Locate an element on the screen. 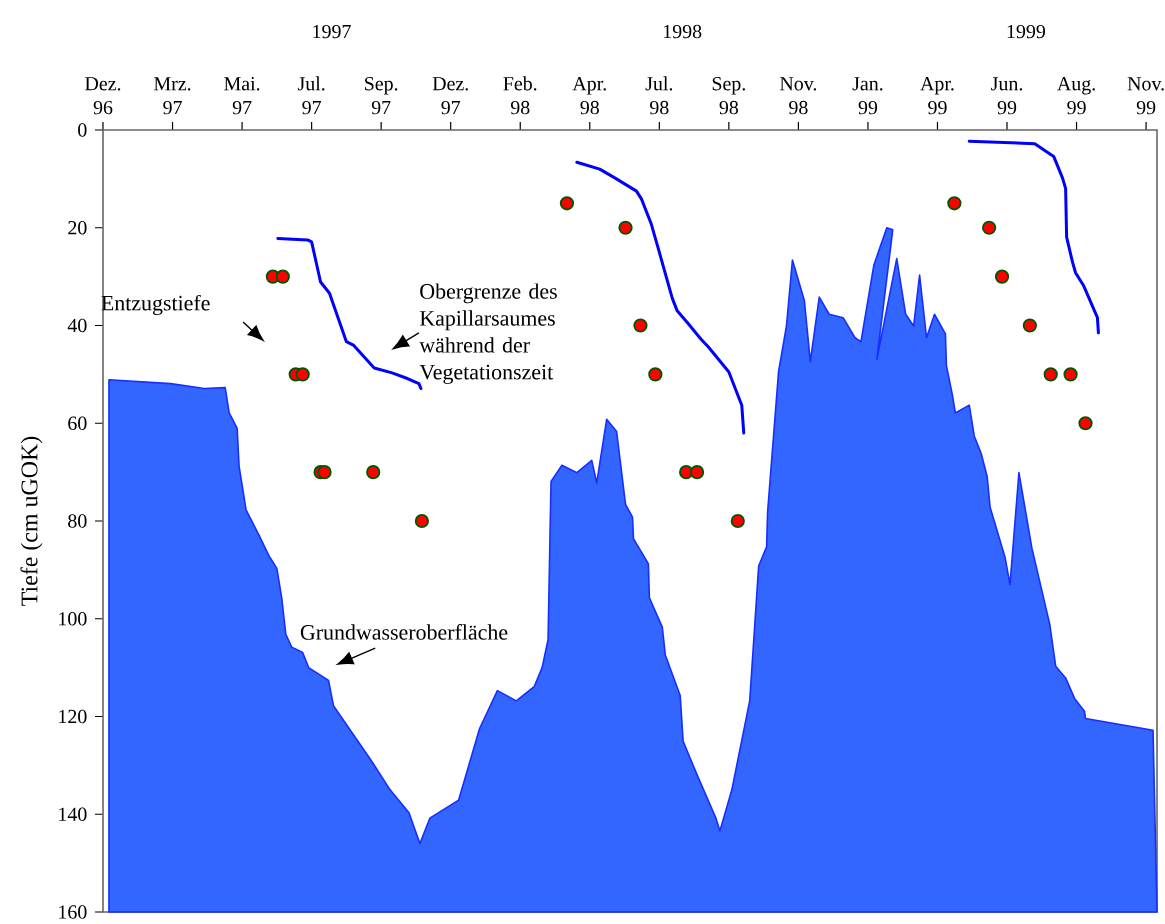  text: Entzugstiefe is located at coordinates (155, 305).